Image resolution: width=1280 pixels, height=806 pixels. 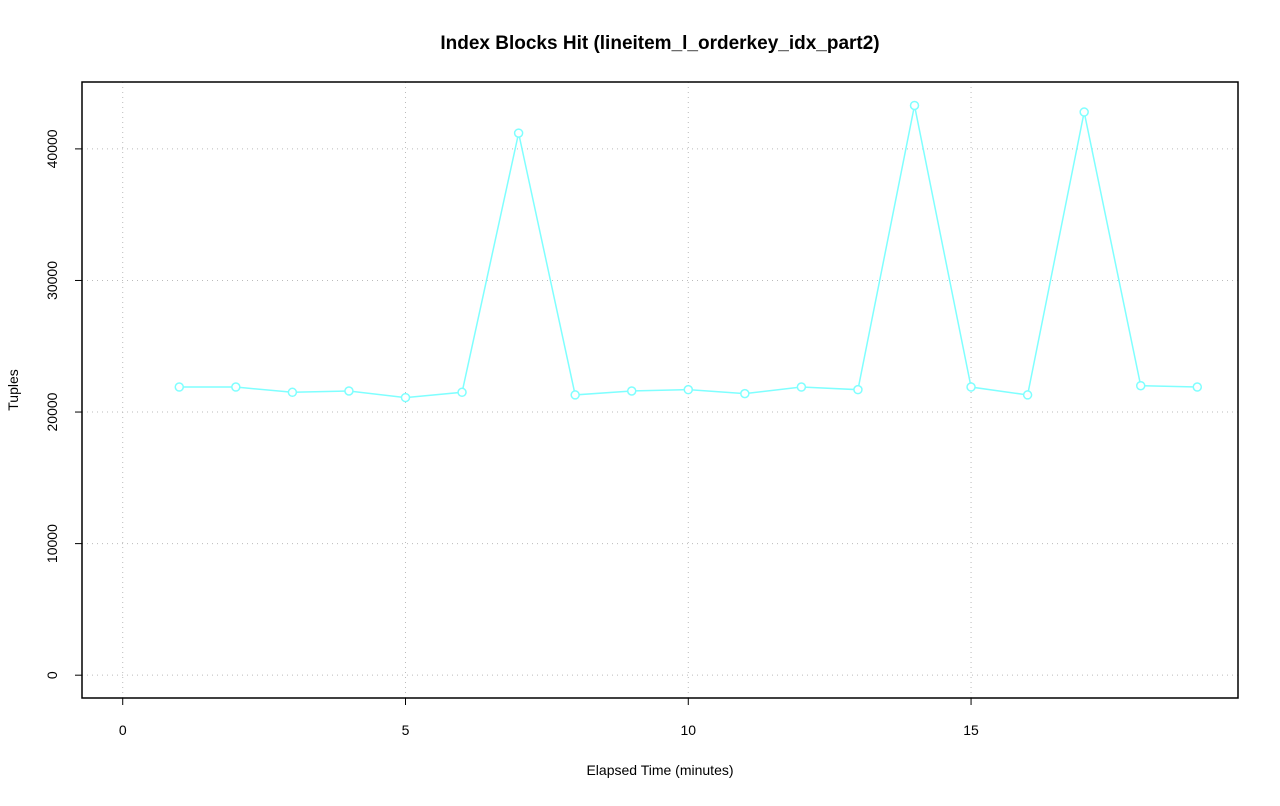 I want to click on x-tick-label: 0, so click(x=123, y=730).